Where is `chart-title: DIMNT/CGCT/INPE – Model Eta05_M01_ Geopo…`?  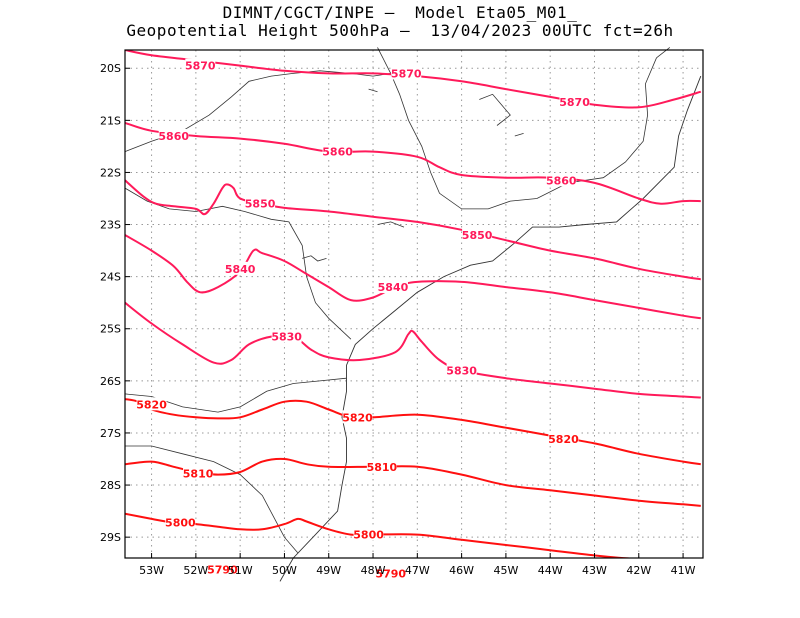
chart-title: DIMNT/CGCT/INPE – Model Eta05_M01_ Geopo… is located at coordinates (400, 22).